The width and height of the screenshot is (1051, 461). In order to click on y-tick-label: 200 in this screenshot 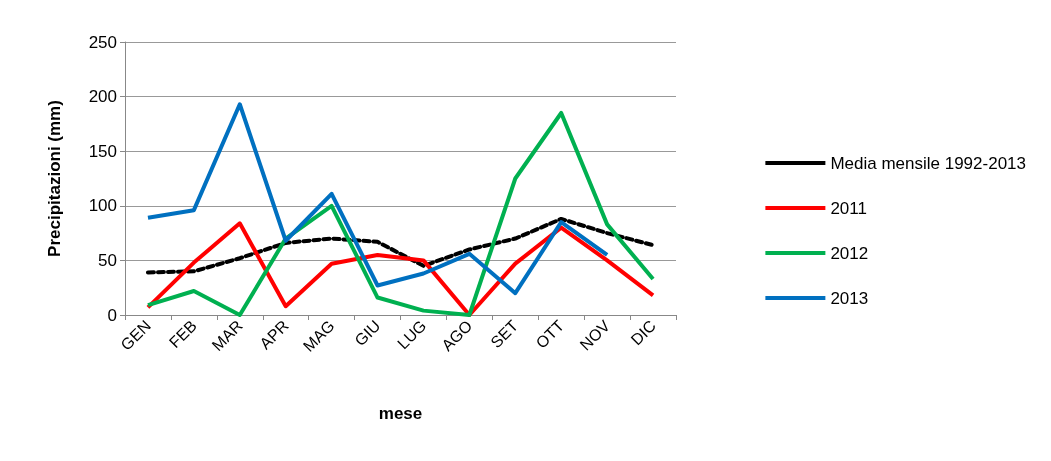, I will do `click(102, 97)`.